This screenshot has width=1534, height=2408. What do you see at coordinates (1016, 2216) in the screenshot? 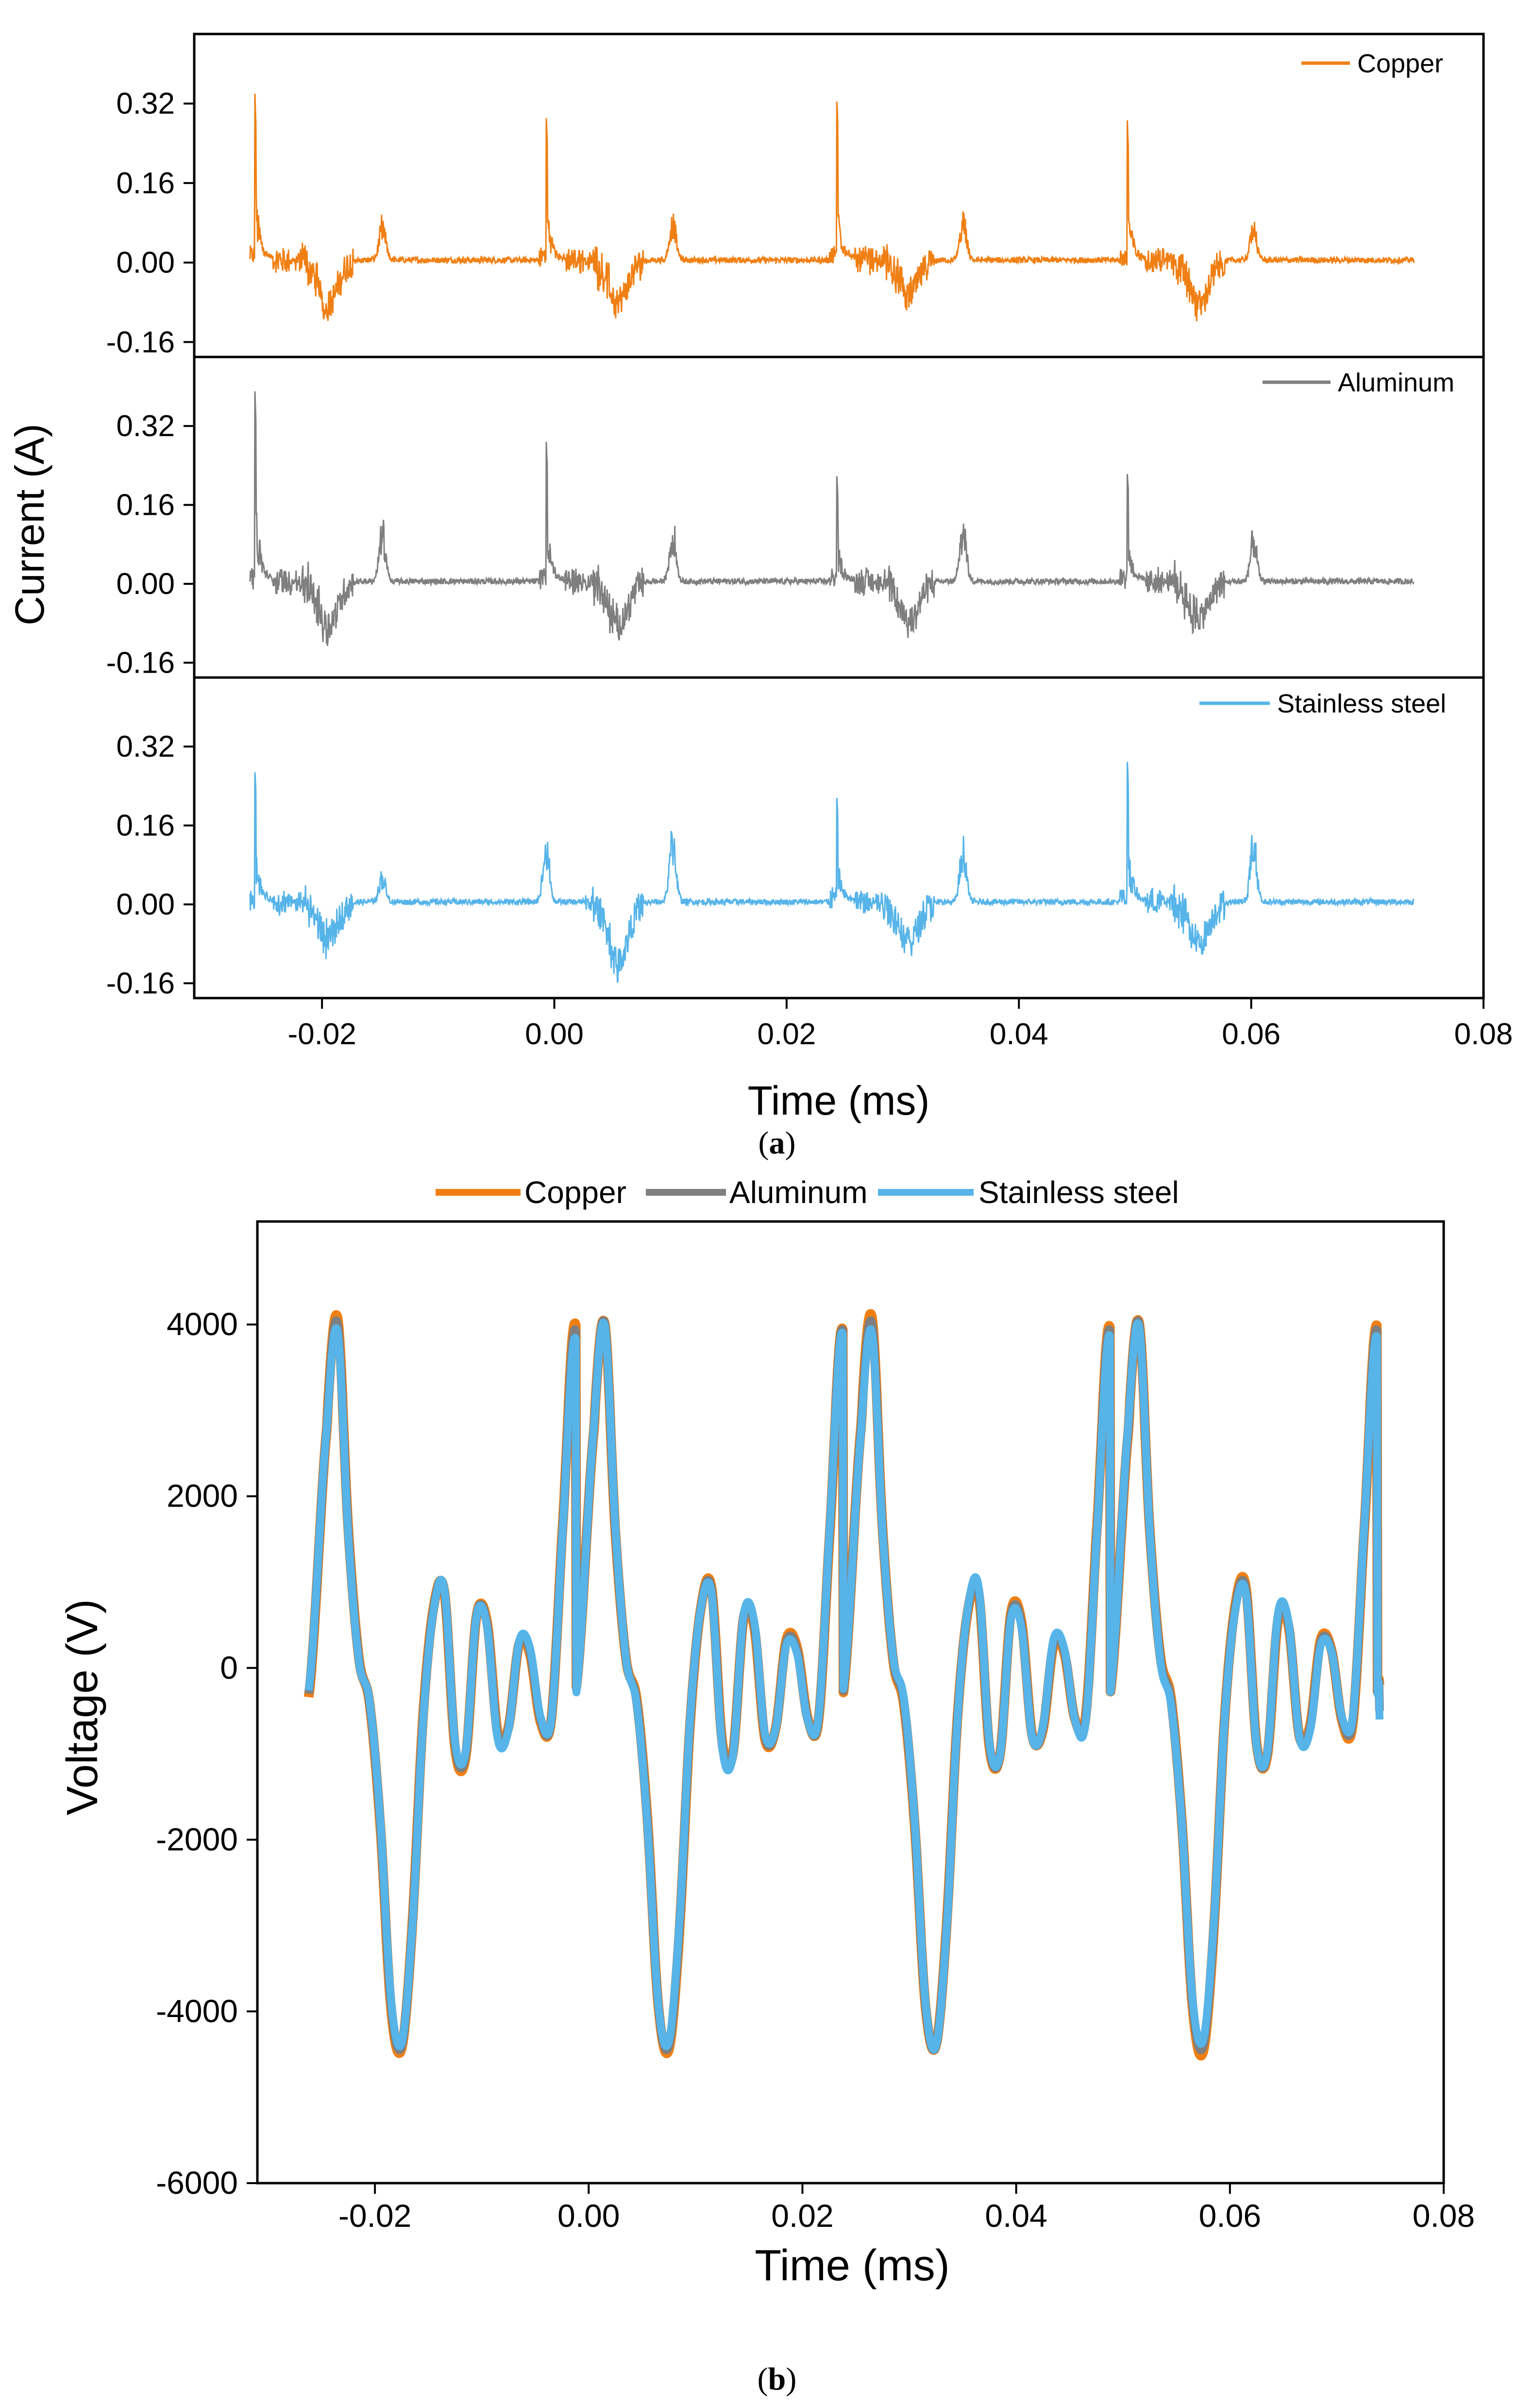
I see `b-xtick-label: 0.04` at bounding box center [1016, 2216].